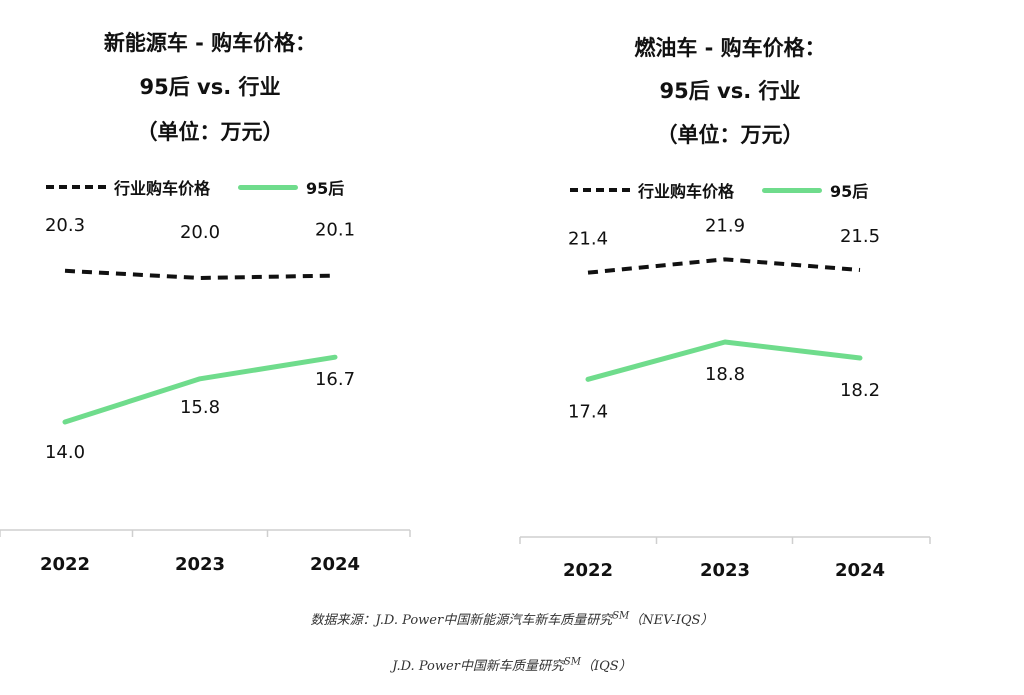  Describe the element at coordinates (588, 411) in the screenshot. I see `data-label: 17.4` at that location.